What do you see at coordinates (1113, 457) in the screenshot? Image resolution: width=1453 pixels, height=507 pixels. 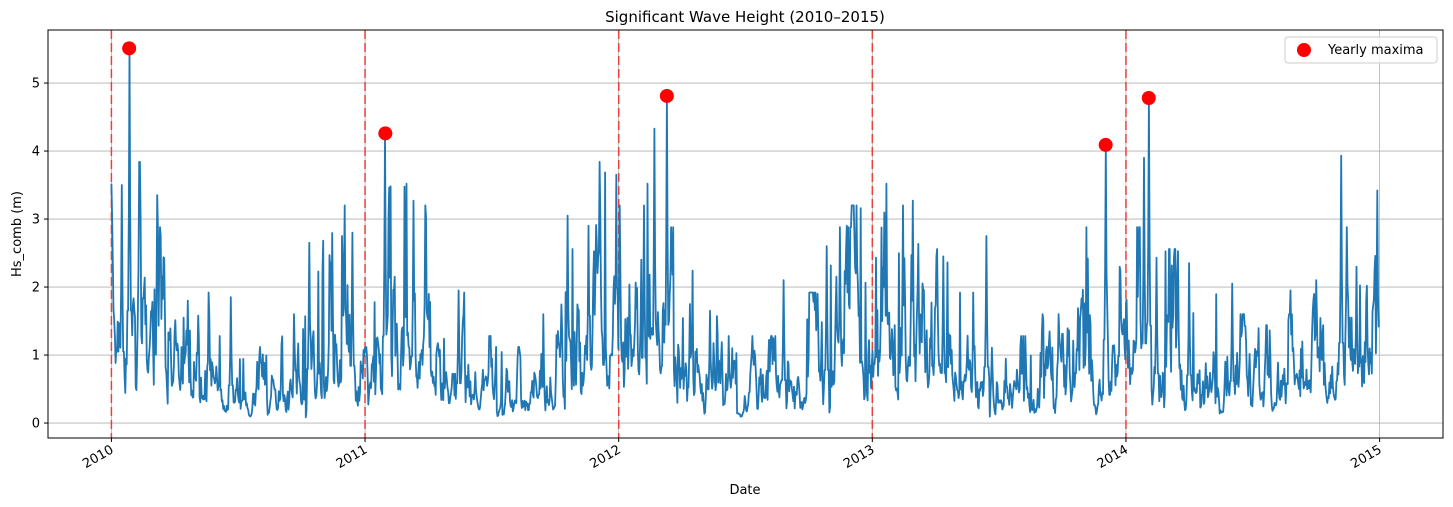 I see `x-tick-label: 2014` at bounding box center [1113, 457].